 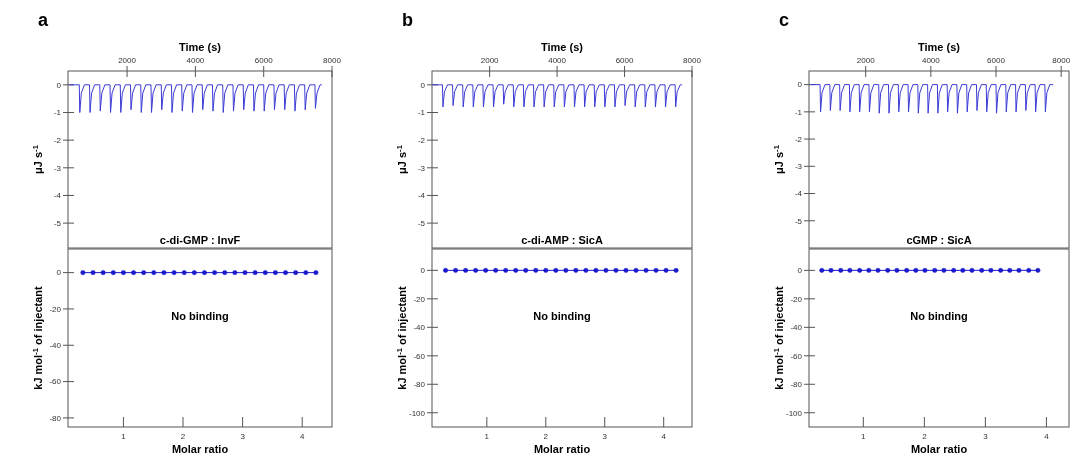 I want to click on chart-title: a, so click(x=43, y=20).